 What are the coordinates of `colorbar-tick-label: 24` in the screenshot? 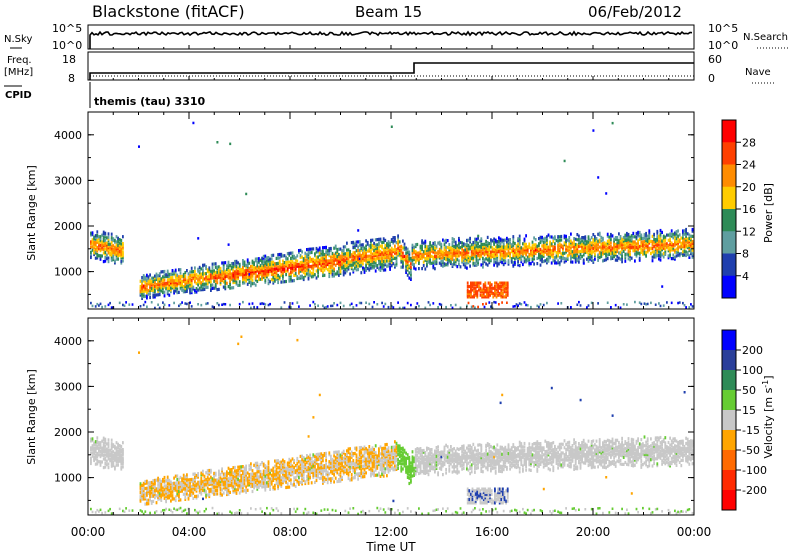 It's located at (749, 165).